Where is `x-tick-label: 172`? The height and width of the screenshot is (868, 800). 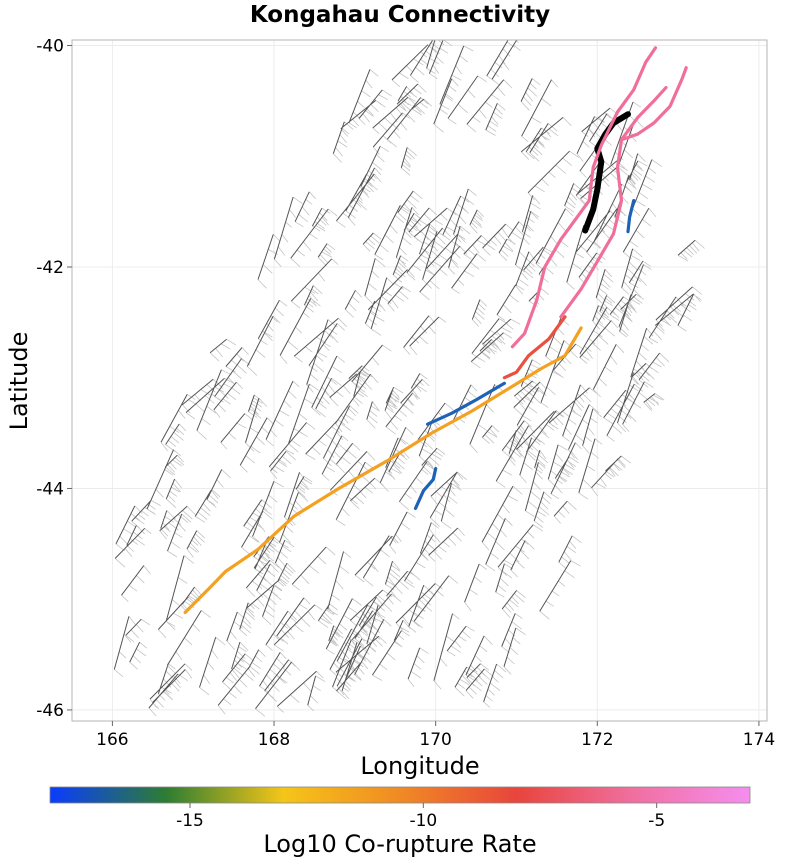
x-tick-label: 172 is located at coordinates (597, 740).